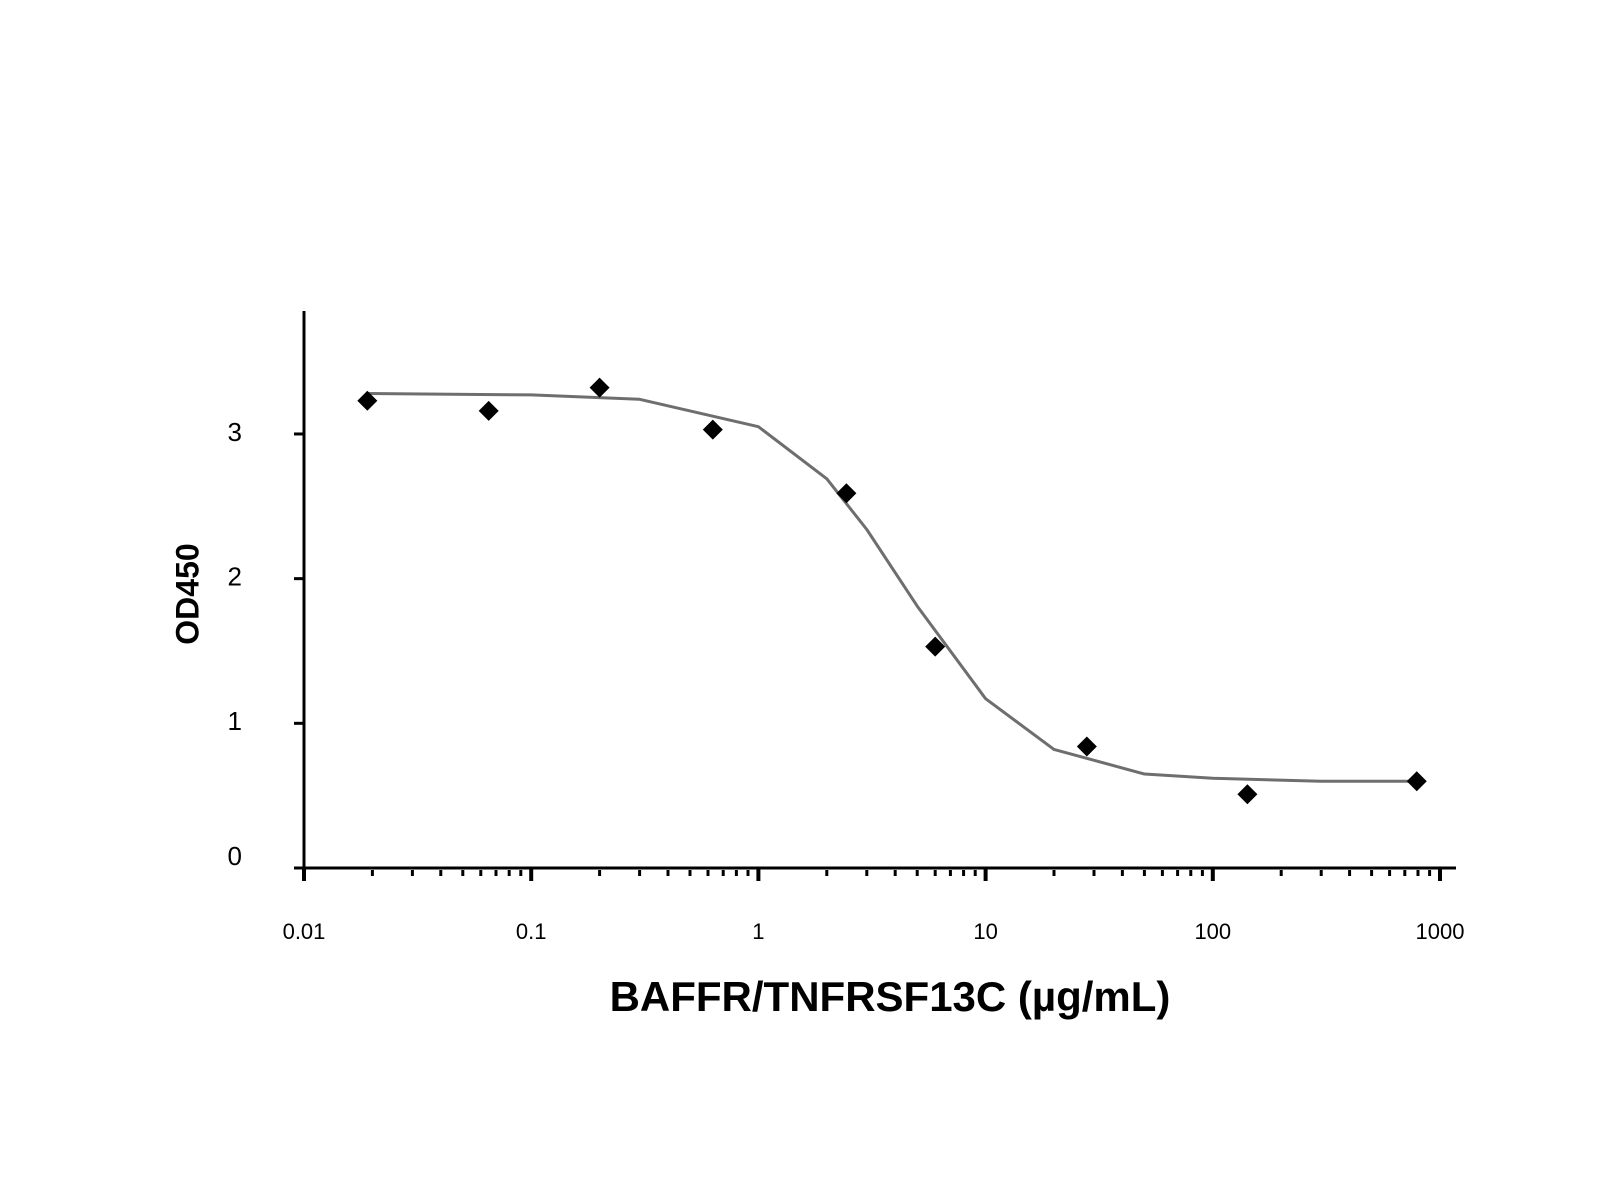  Describe the element at coordinates (1212, 931) in the screenshot. I see `x-tick-label: 100` at that location.